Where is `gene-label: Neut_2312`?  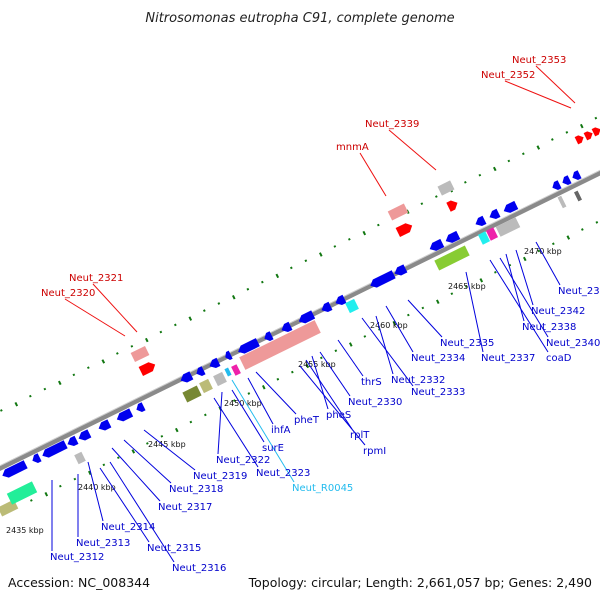 gene-label: Neut_2312 is located at coordinates (77, 557).